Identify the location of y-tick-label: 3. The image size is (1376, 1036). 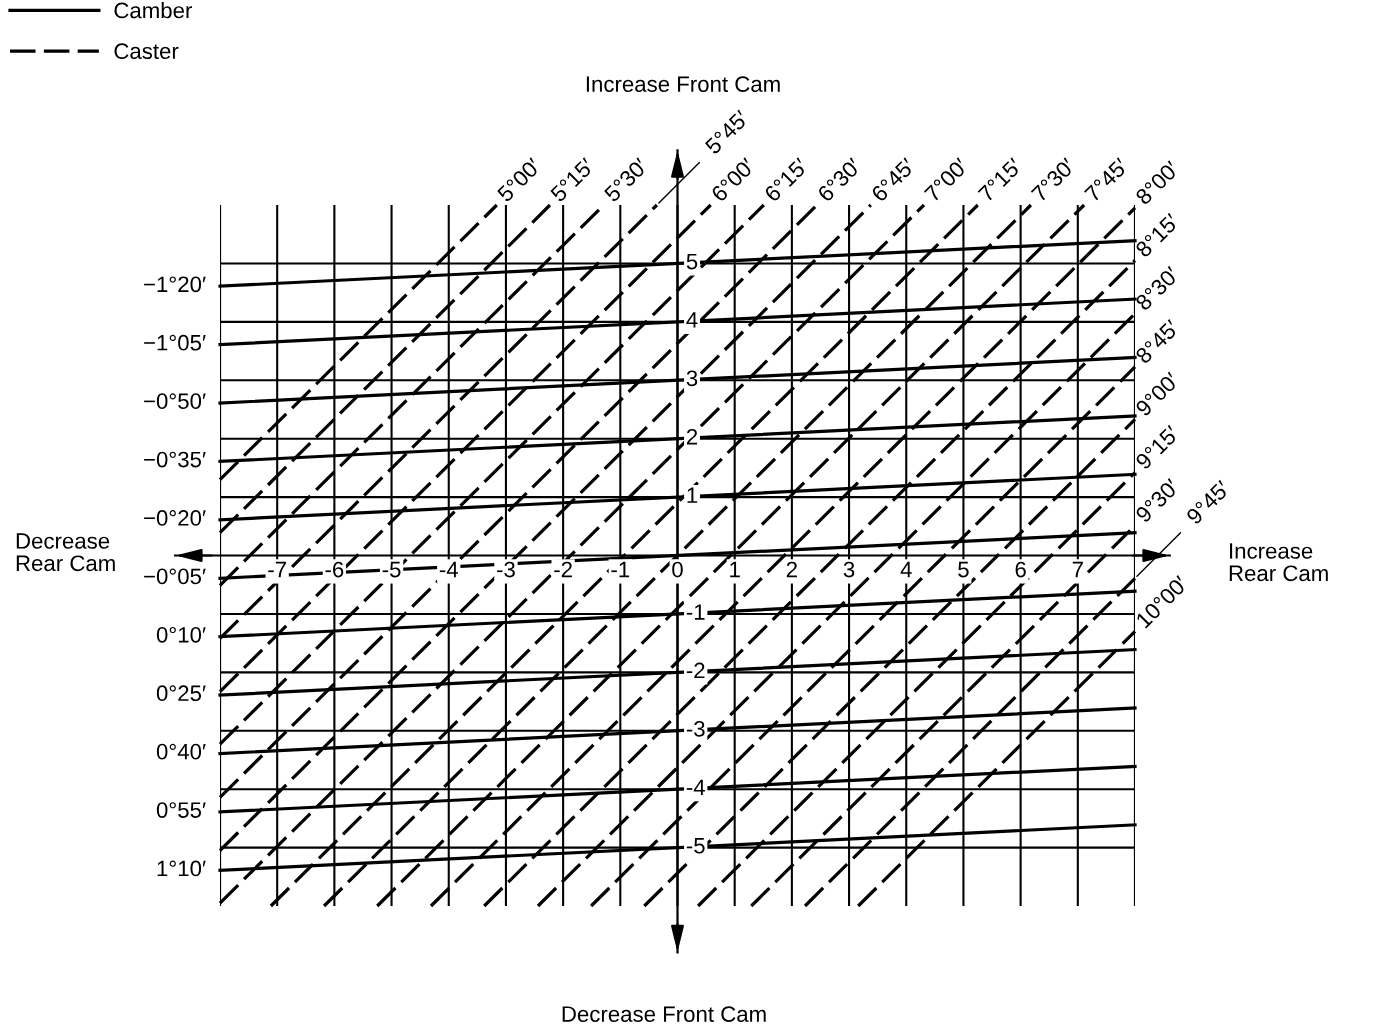
(692, 378).